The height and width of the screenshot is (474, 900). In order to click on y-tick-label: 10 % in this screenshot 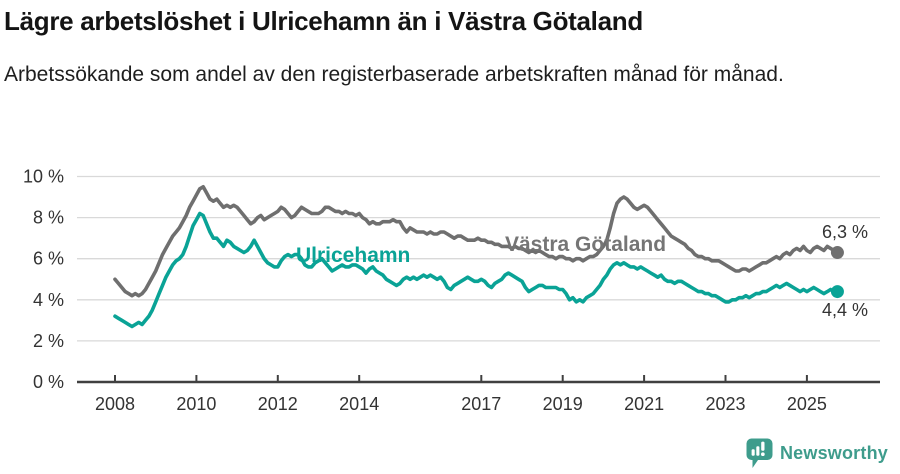, I will do `click(43, 177)`.